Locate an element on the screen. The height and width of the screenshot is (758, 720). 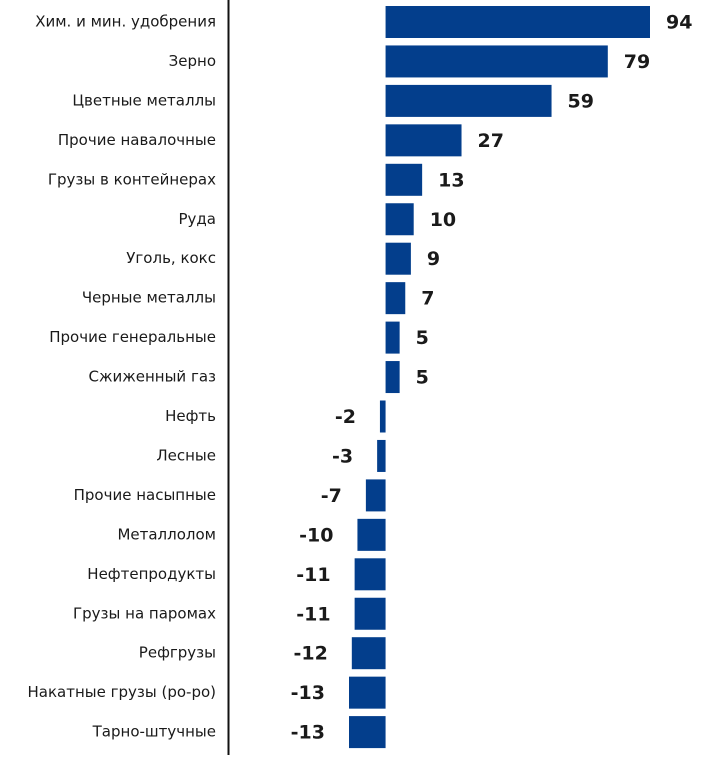
category-label: Нефтепродукты is located at coordinates (151, 574).